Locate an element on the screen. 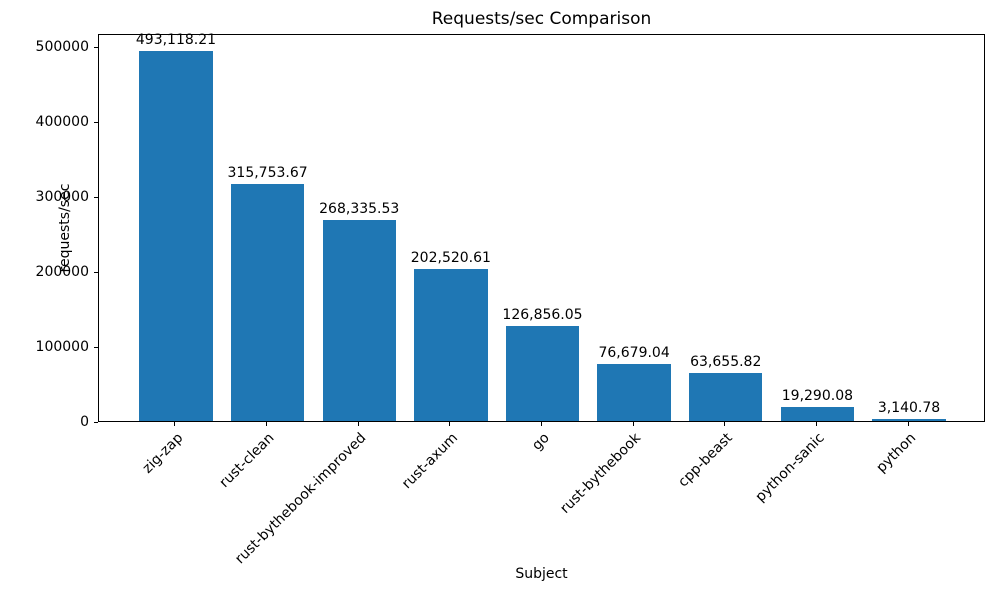 This screenshot has height=600, width=1000. bar-value-label: 493,118.21 is located at coordinates (176, 40).